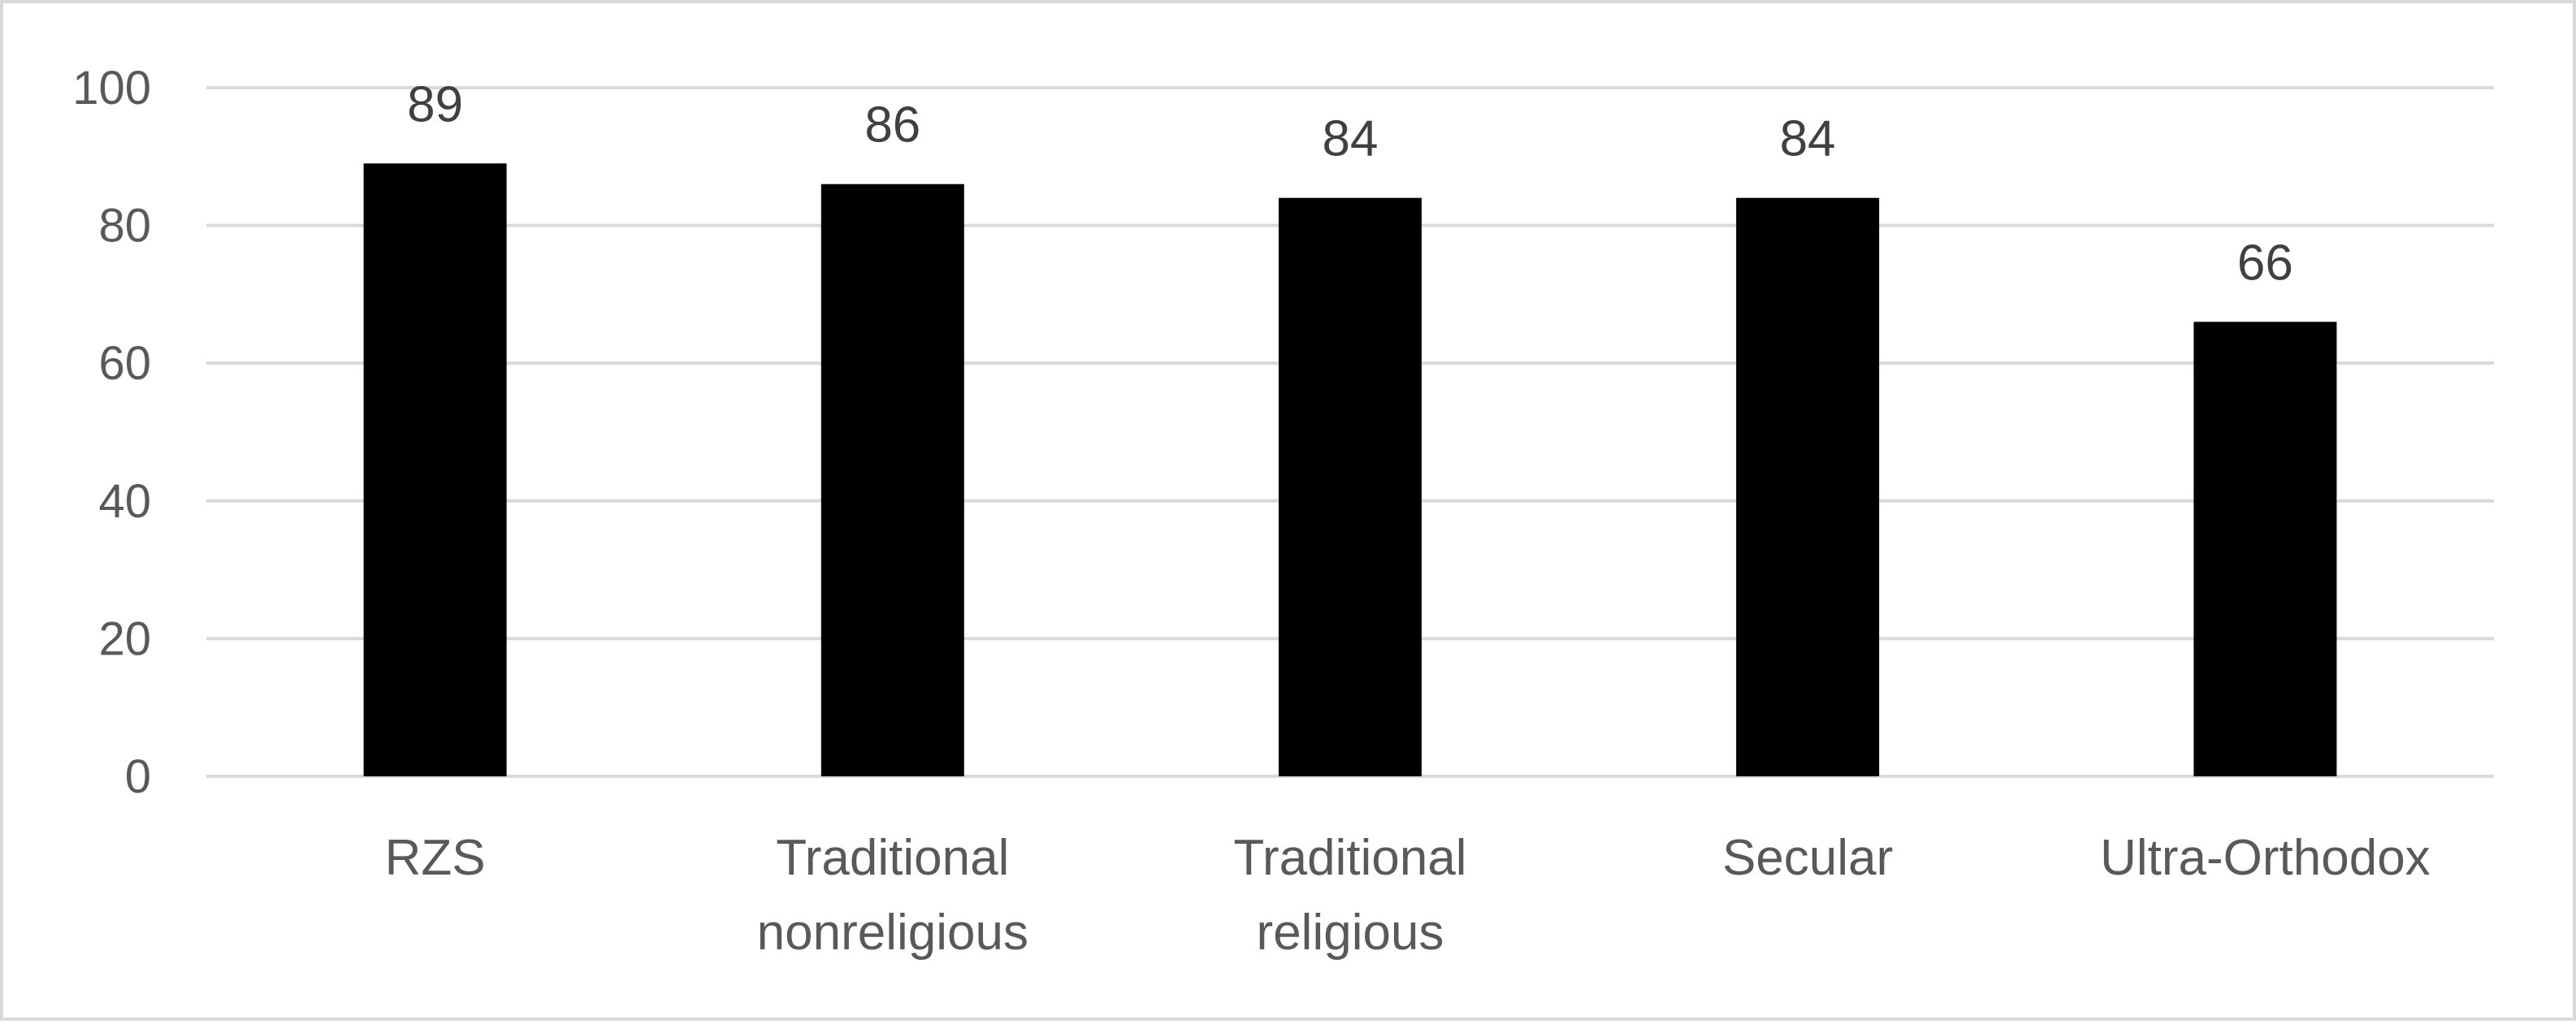 The width and height of the screenshot is (2576, 1024). I want to click on y-tick-label: 60, so click(125, 363).